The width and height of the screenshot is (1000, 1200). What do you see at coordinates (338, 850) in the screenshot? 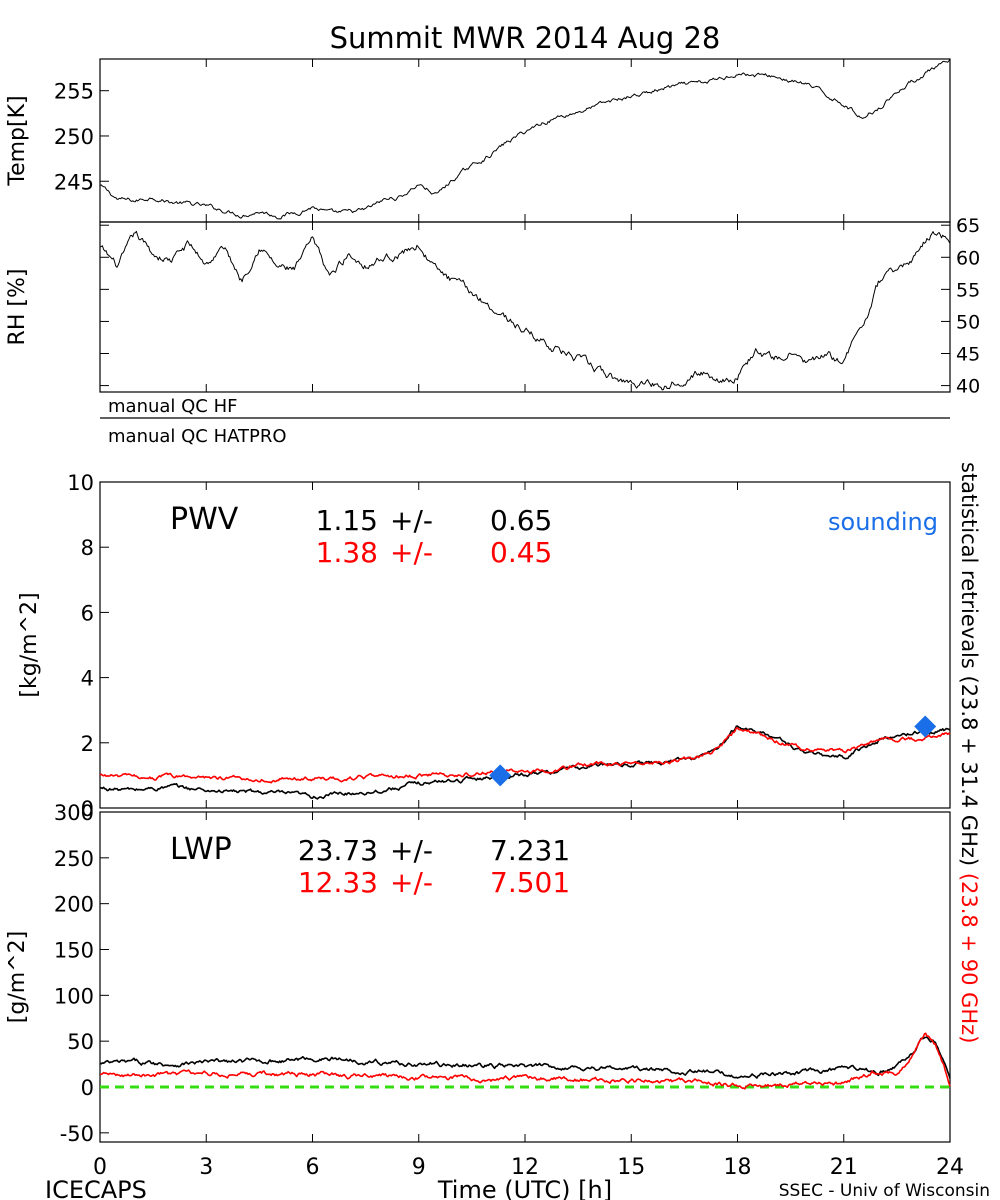
I see `lwp-stat-value: 23.73` at bounding box center [338, 850].